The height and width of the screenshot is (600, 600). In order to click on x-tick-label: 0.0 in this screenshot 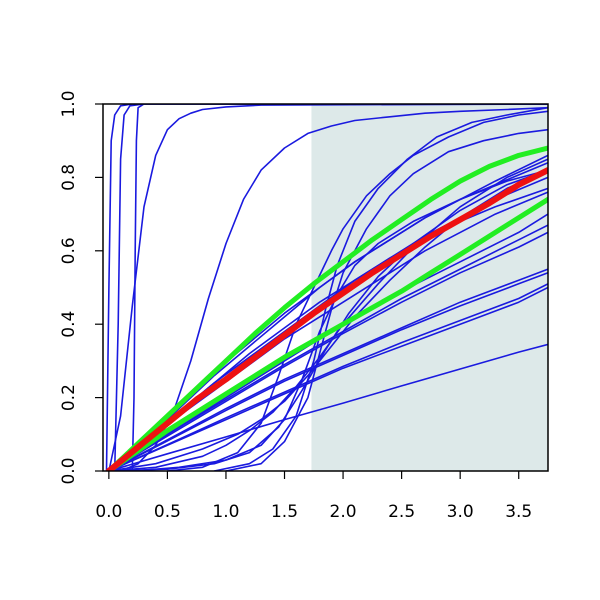, I will do `click(108, 512)`.